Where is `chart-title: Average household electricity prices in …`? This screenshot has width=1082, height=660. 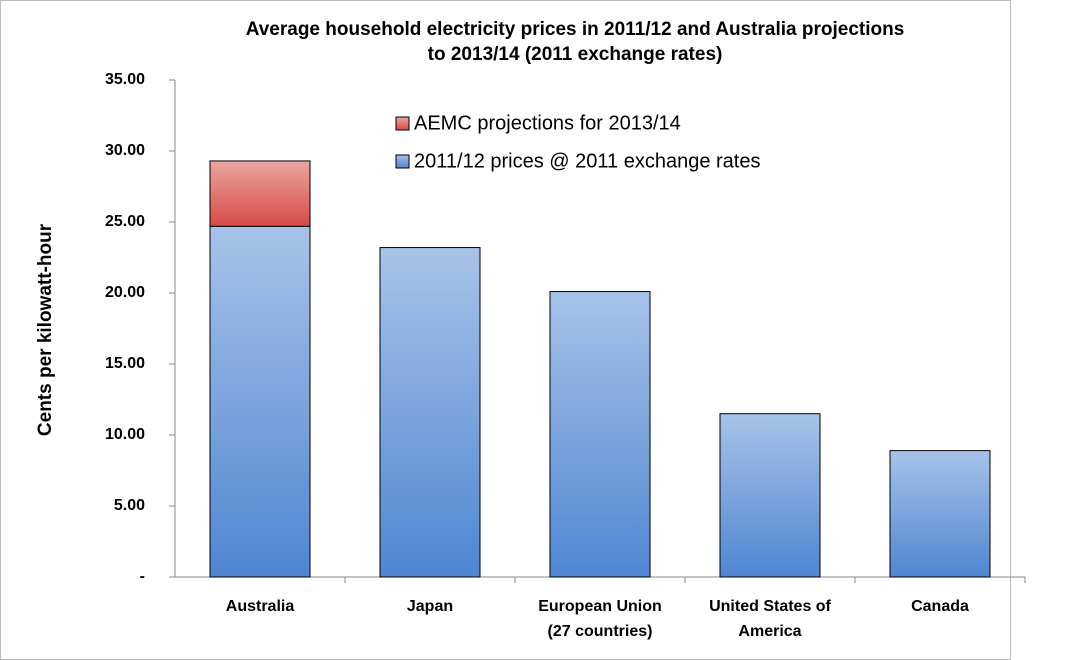 chart-title: Average household electricity prices in … is located at coordinates (575, 29).